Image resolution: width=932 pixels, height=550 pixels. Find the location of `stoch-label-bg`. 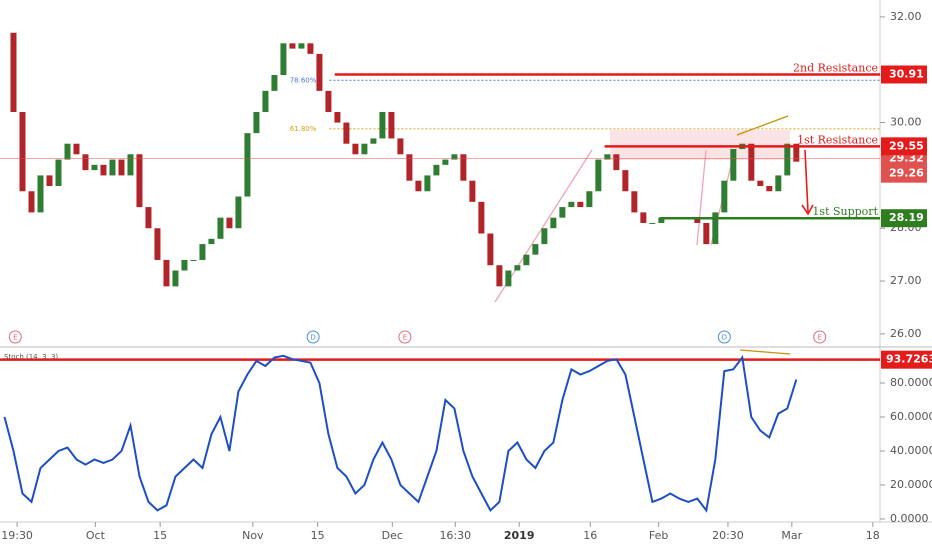

stoch-label-bg is located at coordinates (906, 359).